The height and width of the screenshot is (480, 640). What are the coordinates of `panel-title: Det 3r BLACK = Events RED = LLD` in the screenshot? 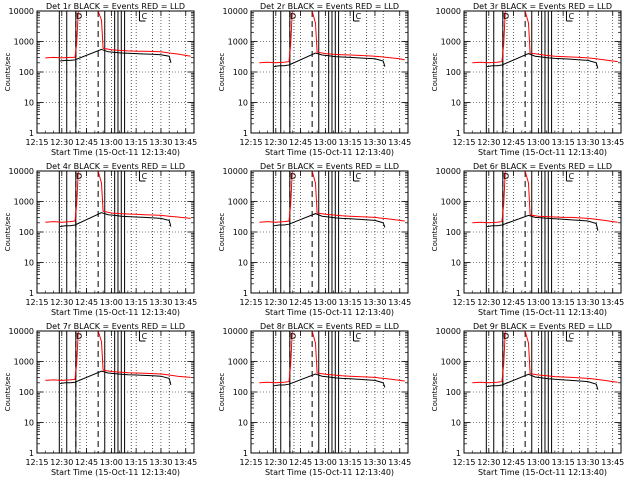 It's located at (542, 6).